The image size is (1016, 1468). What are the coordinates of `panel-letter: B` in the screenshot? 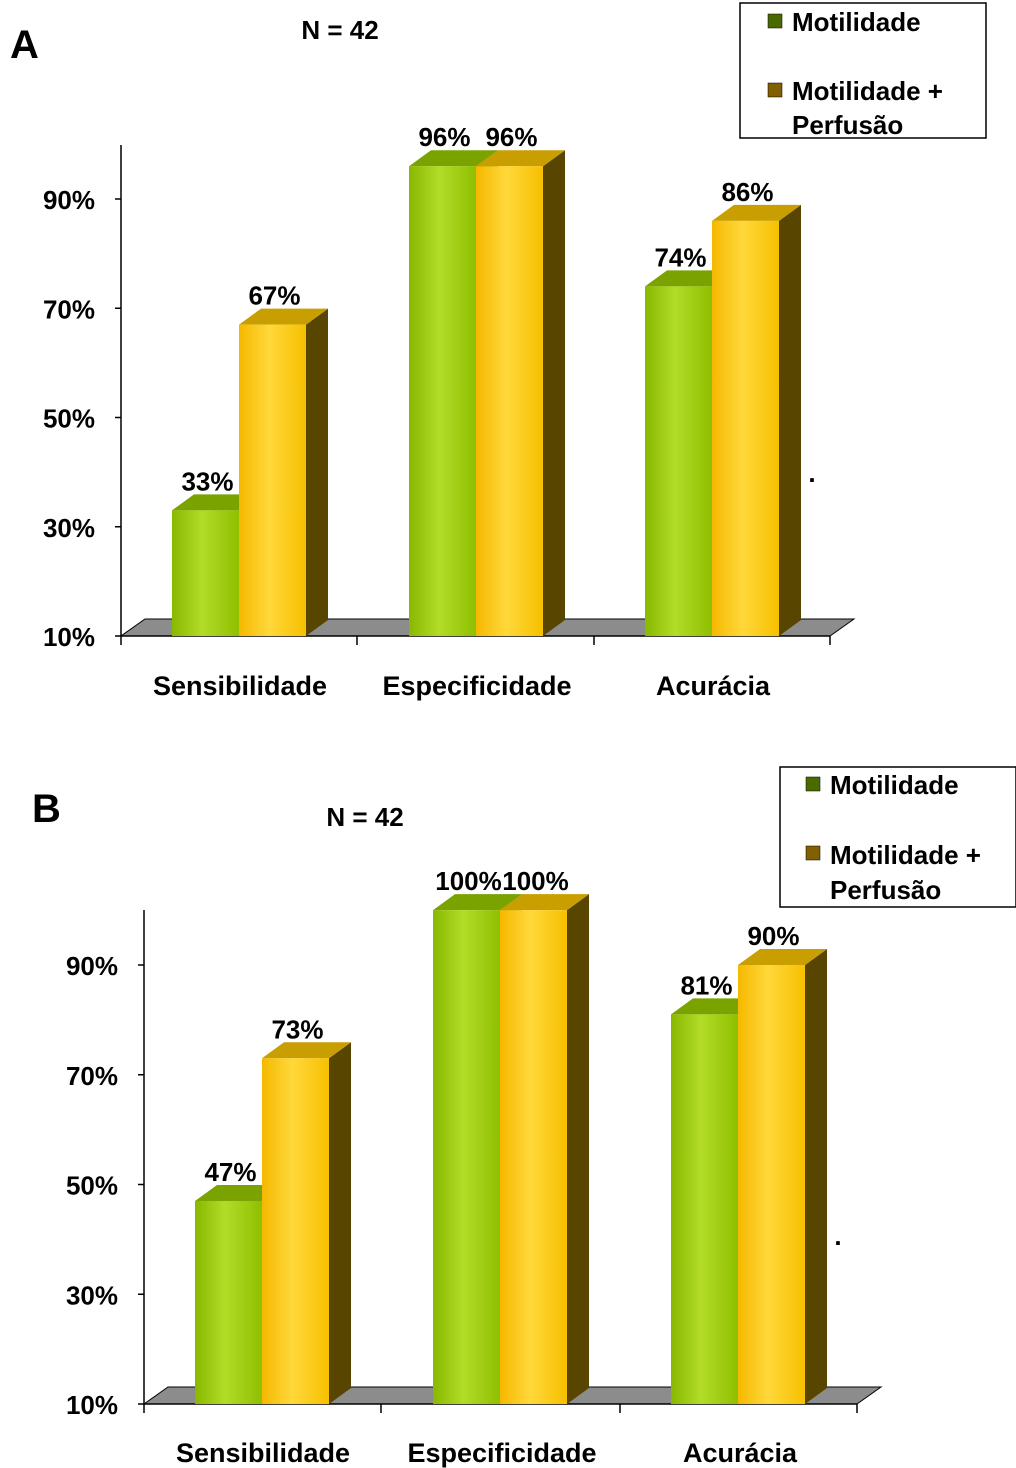 It's located at (46, 809).